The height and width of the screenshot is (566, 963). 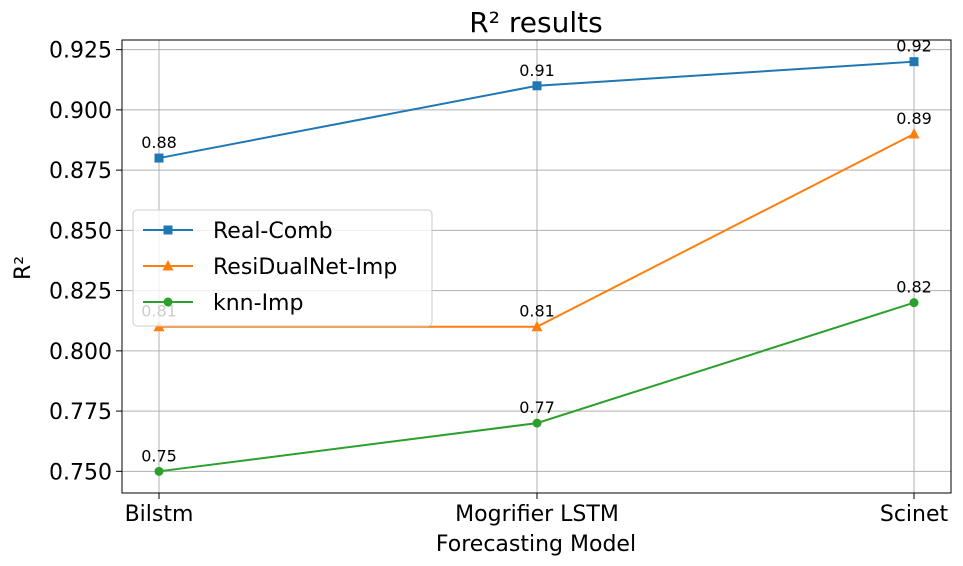 I want to click on data-label: 0.92, so click(x=914, y=46).